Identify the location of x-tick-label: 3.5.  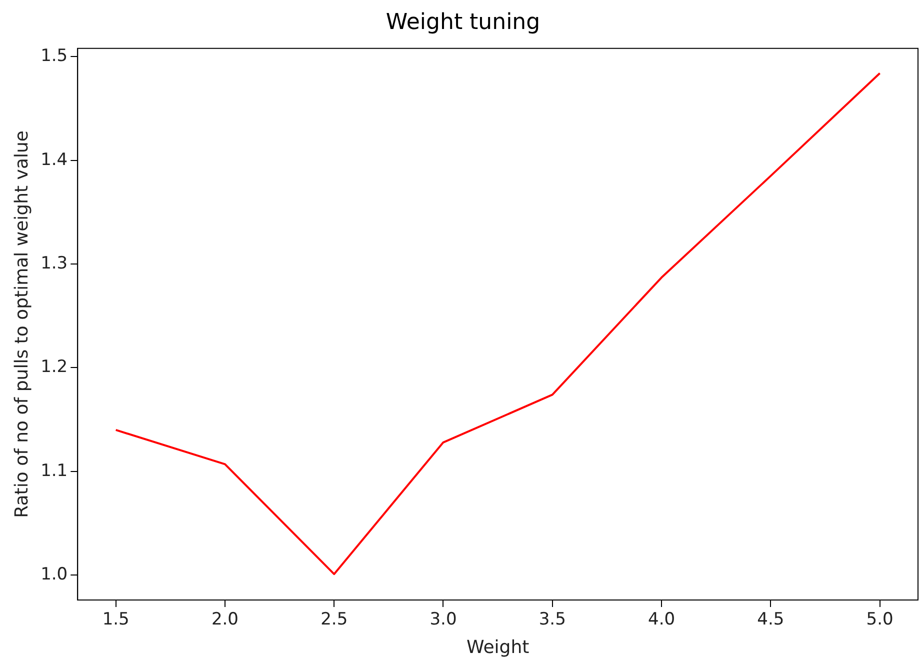
(552, 620).